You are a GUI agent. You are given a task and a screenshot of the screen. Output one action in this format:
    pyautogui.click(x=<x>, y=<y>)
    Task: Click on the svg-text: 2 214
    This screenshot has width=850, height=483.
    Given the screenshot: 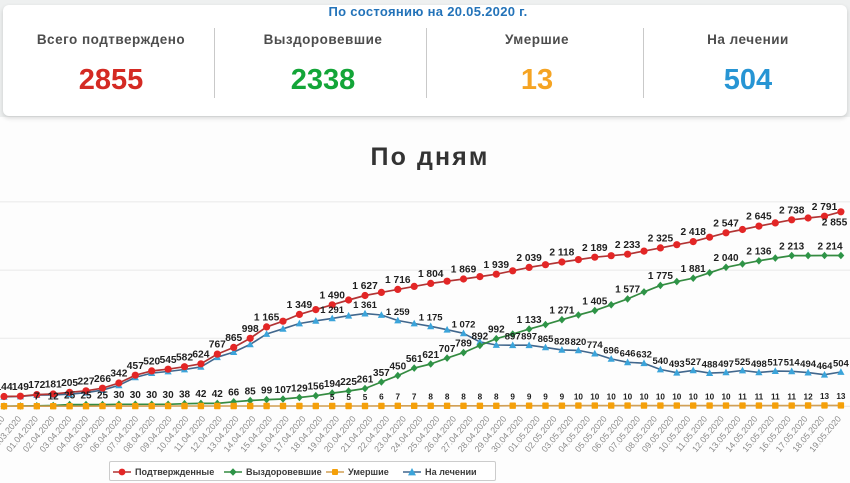 What is the action you would take?
    pyautogui.click(x=829, y=246)
    